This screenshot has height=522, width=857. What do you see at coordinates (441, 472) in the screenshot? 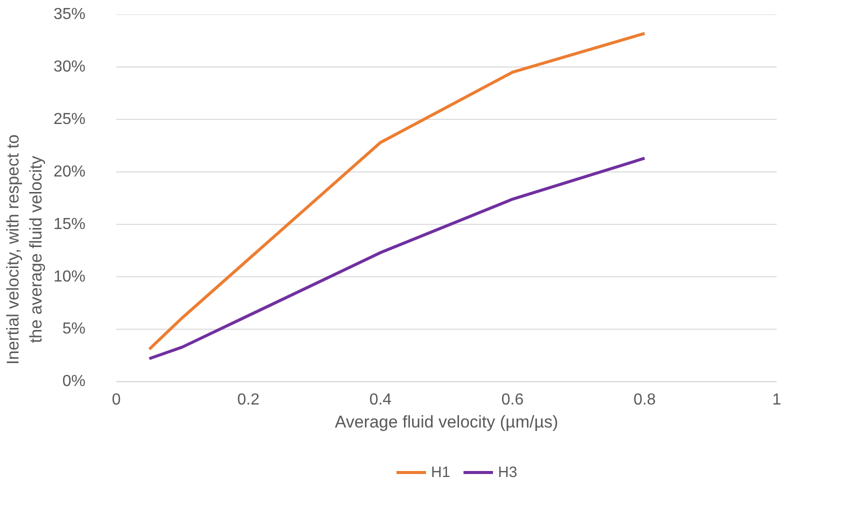
I see `legend-label: H1` at bounding box center [441, 472].